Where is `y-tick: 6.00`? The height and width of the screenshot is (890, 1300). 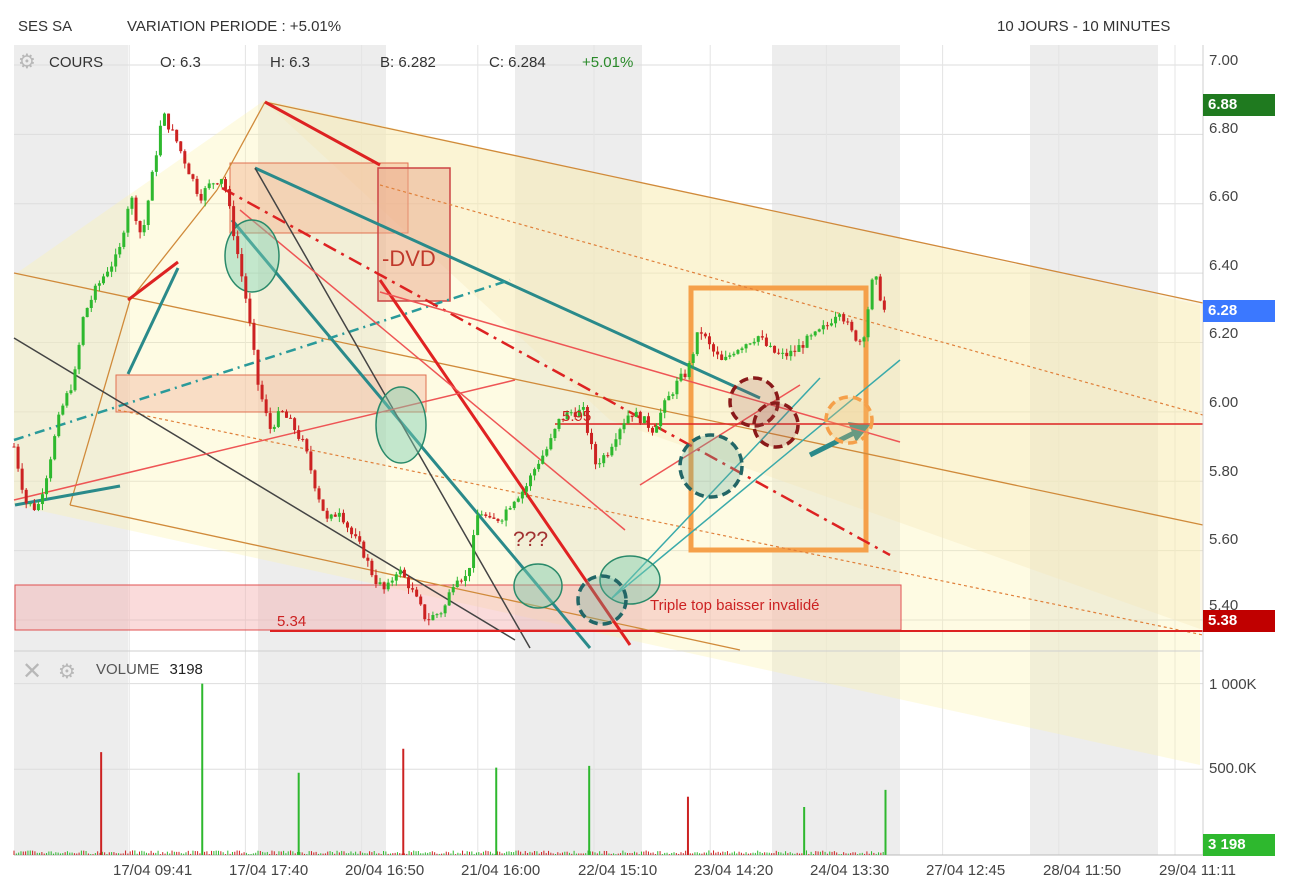
y-tick: 6.00 is located at coordinates (1224, 402).